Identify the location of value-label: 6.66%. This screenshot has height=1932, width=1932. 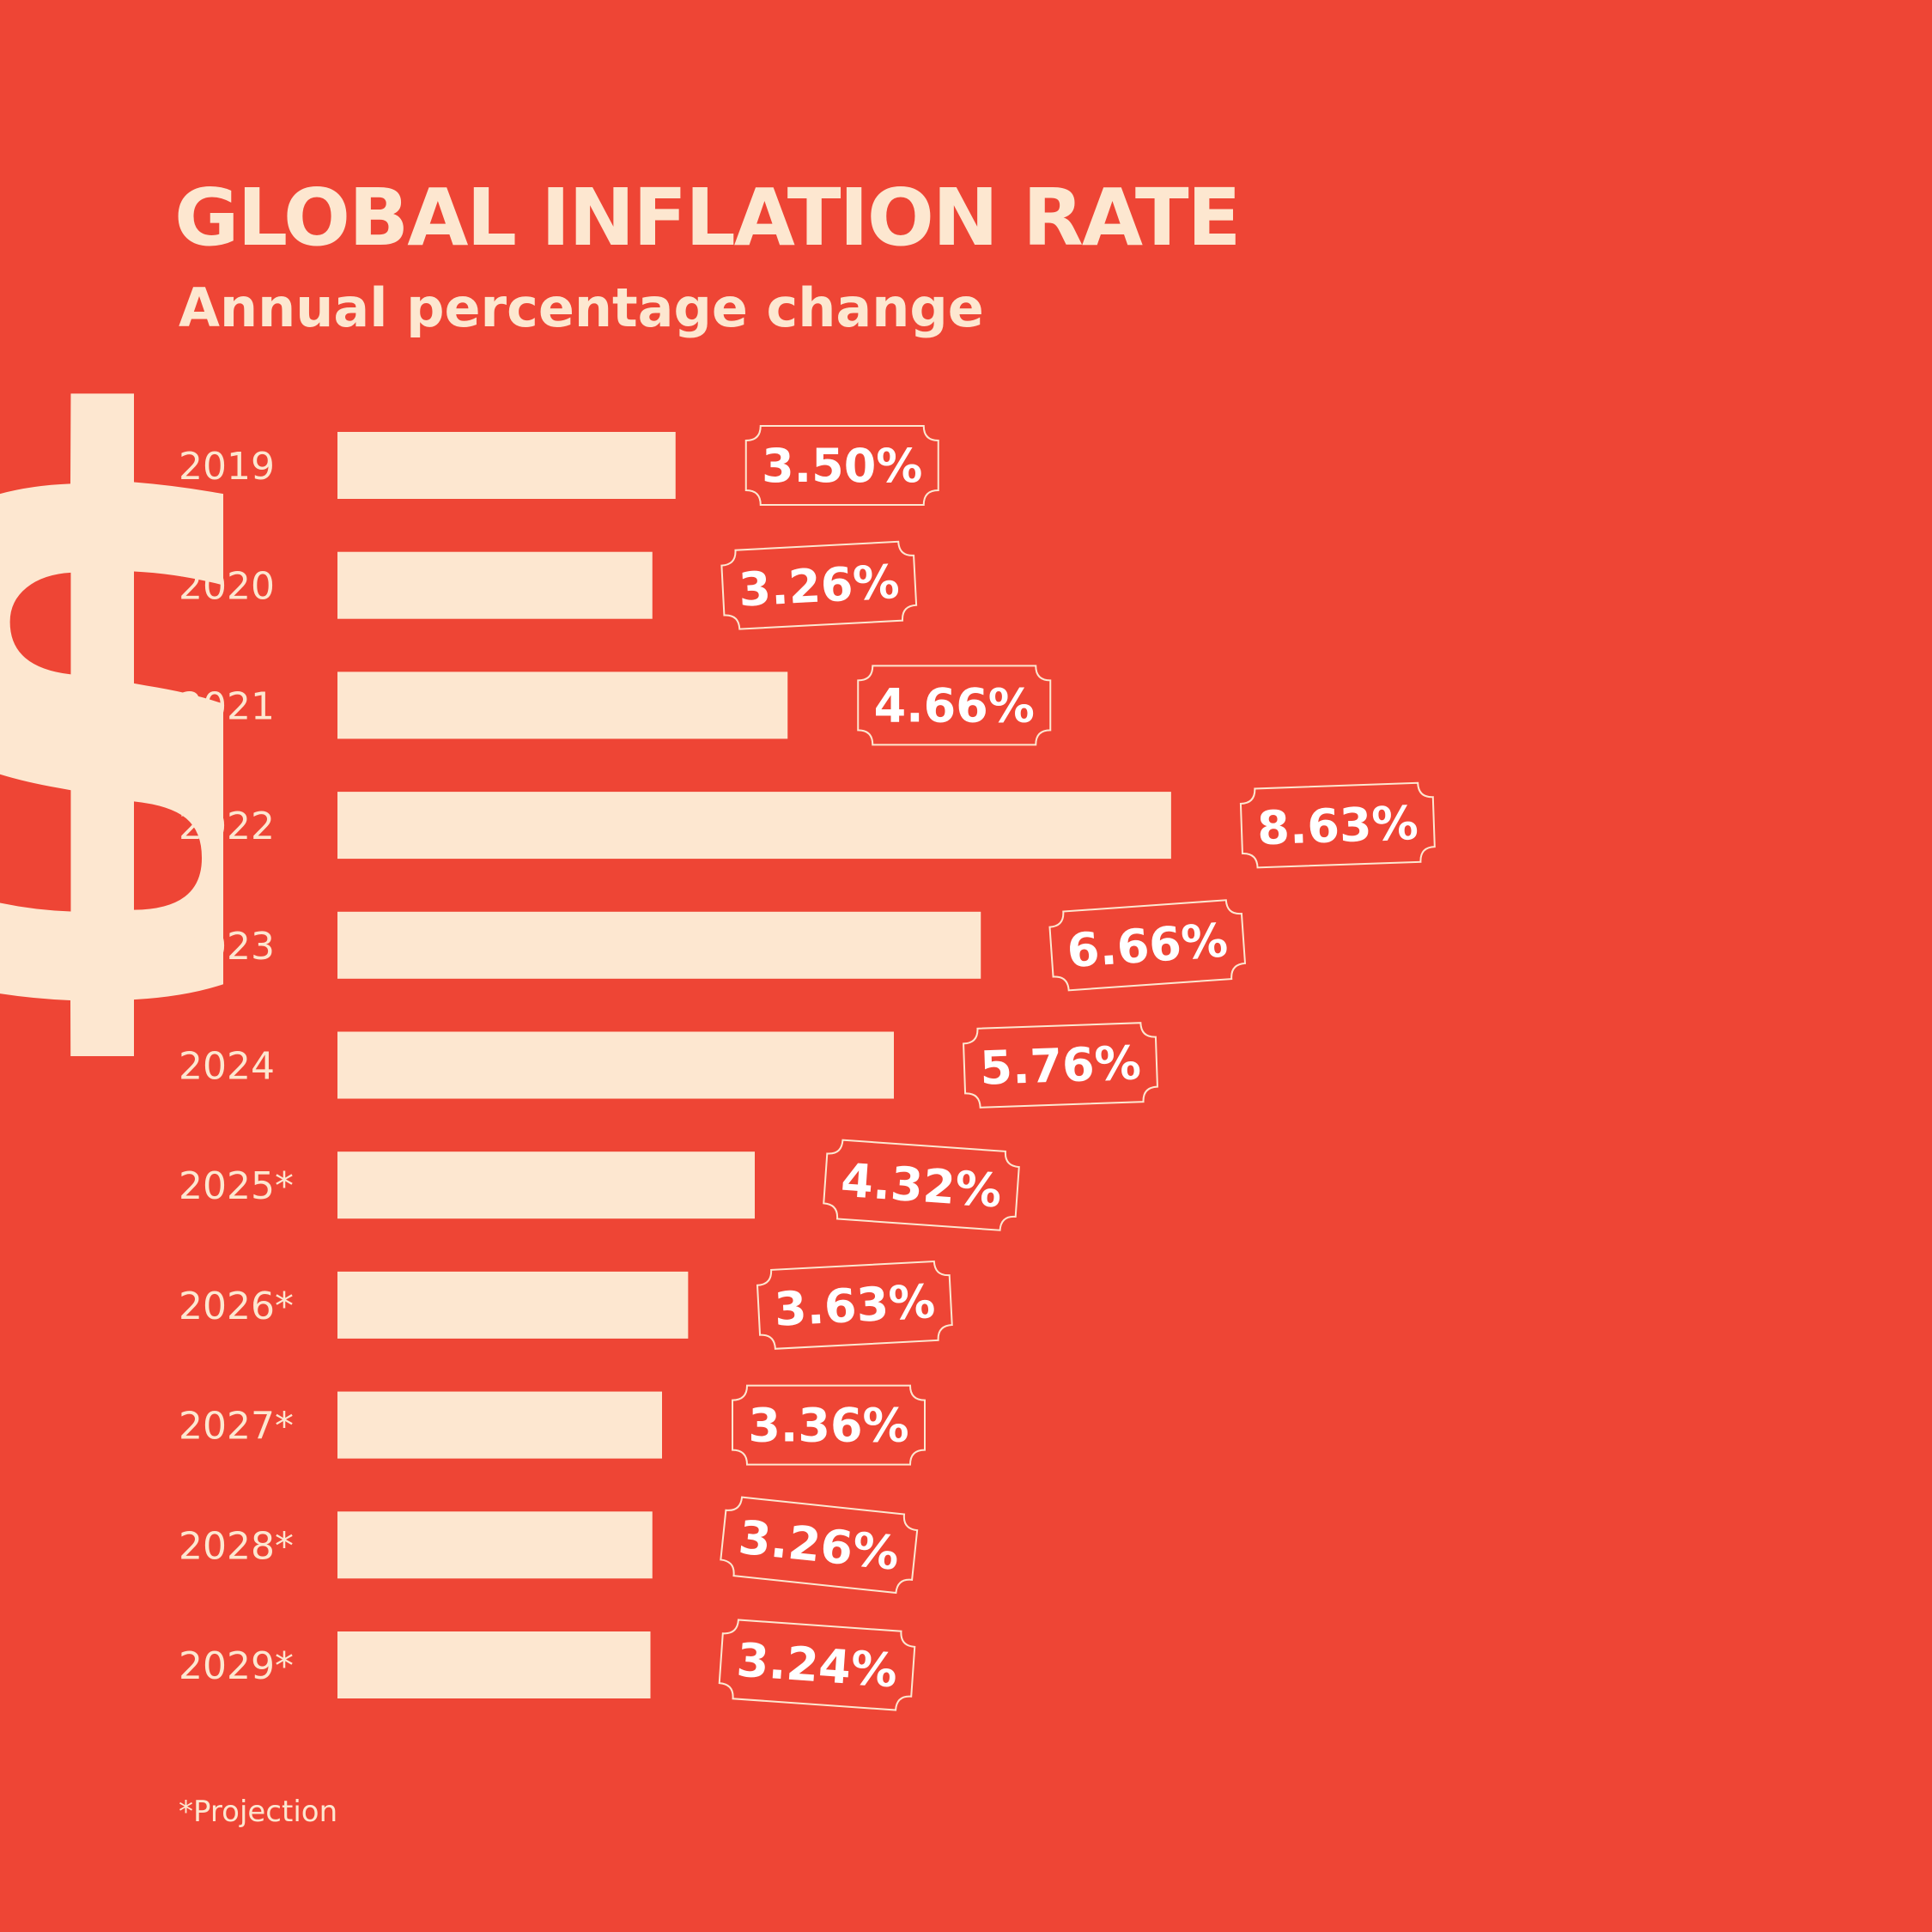
(1148, 946).